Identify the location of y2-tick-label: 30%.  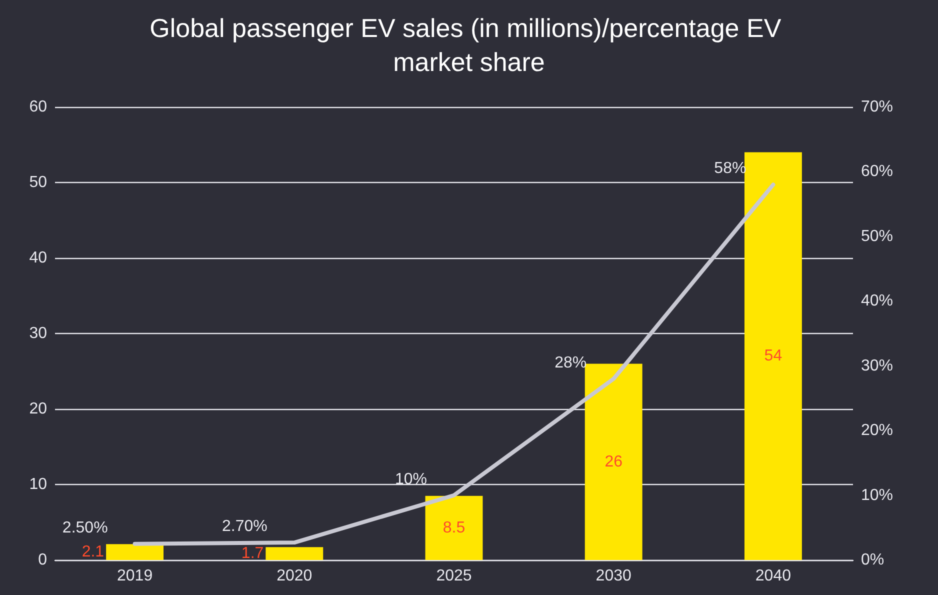
(877, 365).